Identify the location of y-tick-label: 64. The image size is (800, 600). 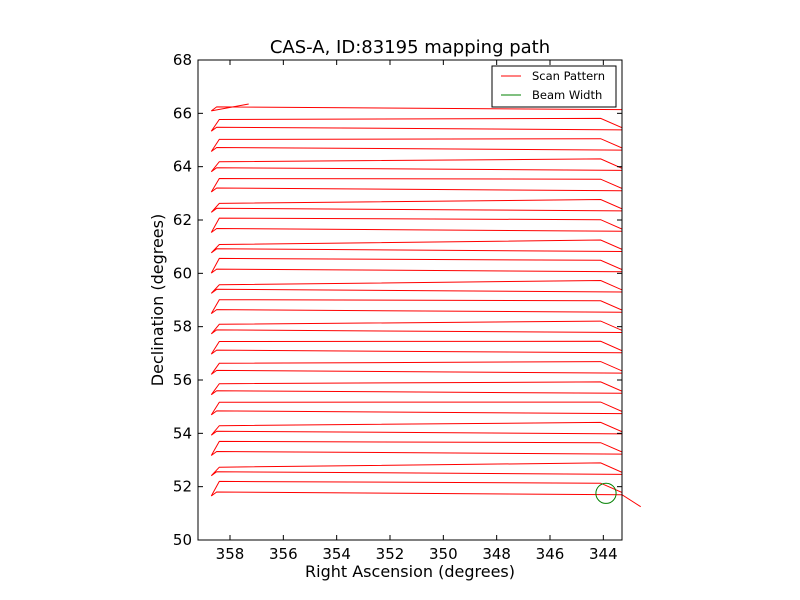
(182, 167).